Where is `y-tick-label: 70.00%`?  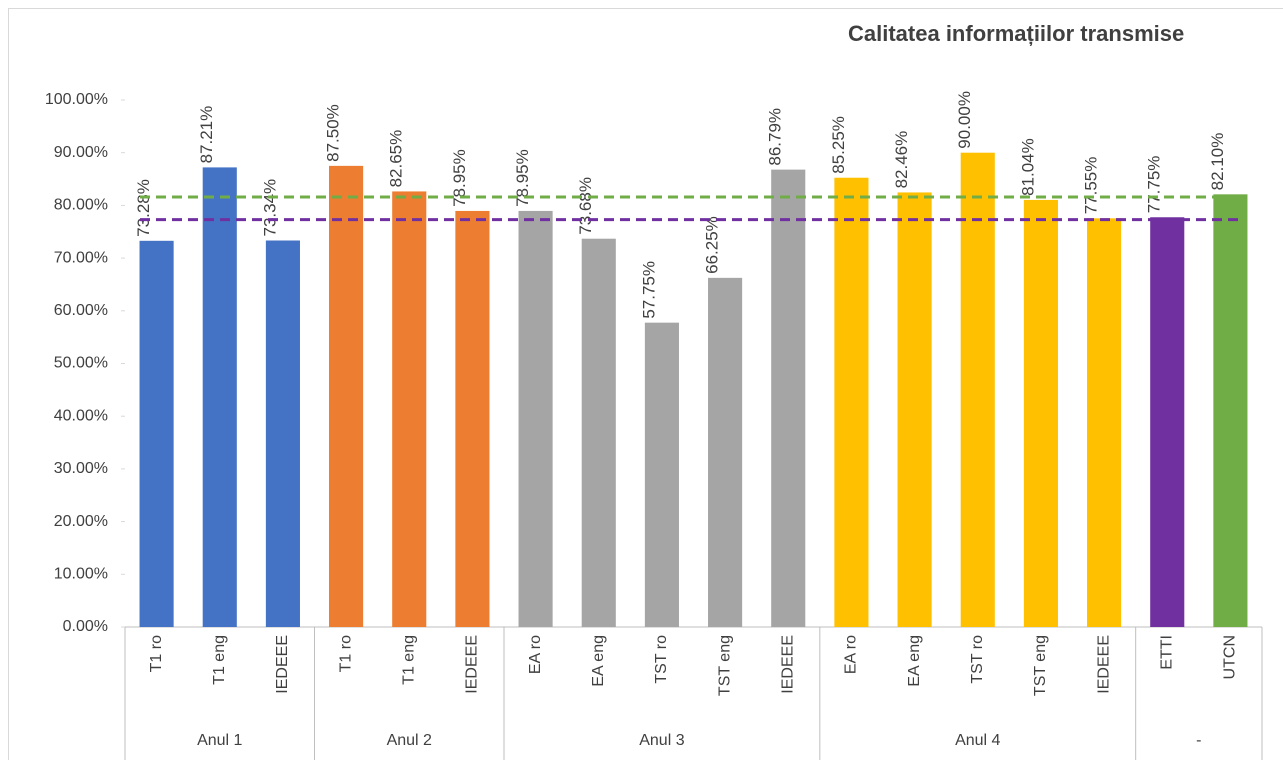
y-tick-label: 70.00% is located at coordinates (81, 257).